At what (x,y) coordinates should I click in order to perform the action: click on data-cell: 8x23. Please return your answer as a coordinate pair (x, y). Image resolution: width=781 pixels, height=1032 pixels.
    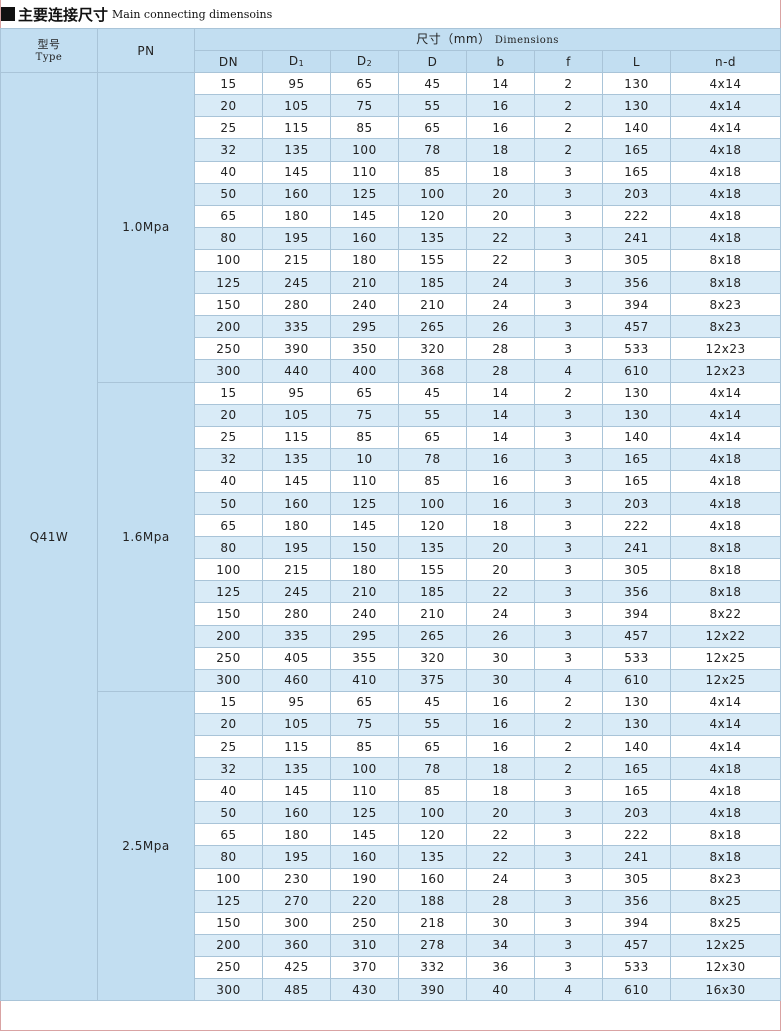
    Looking at the image, I should click on (725, 327).